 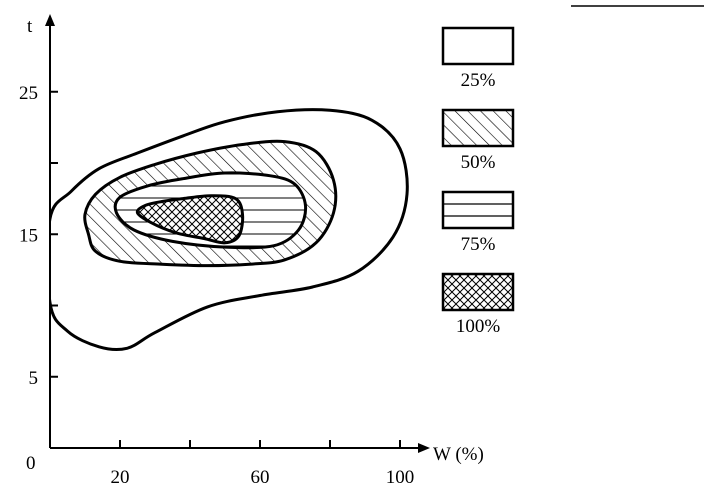 I want to click on x-axis-arrow, so click(x=424, y=448).